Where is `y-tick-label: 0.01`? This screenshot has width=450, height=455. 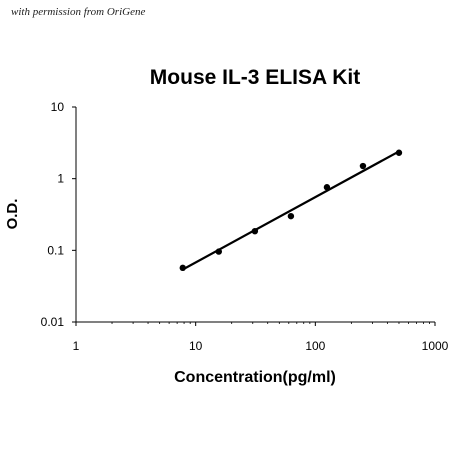
y-tick-label: 0.01 is located at coordinates (53, 322).